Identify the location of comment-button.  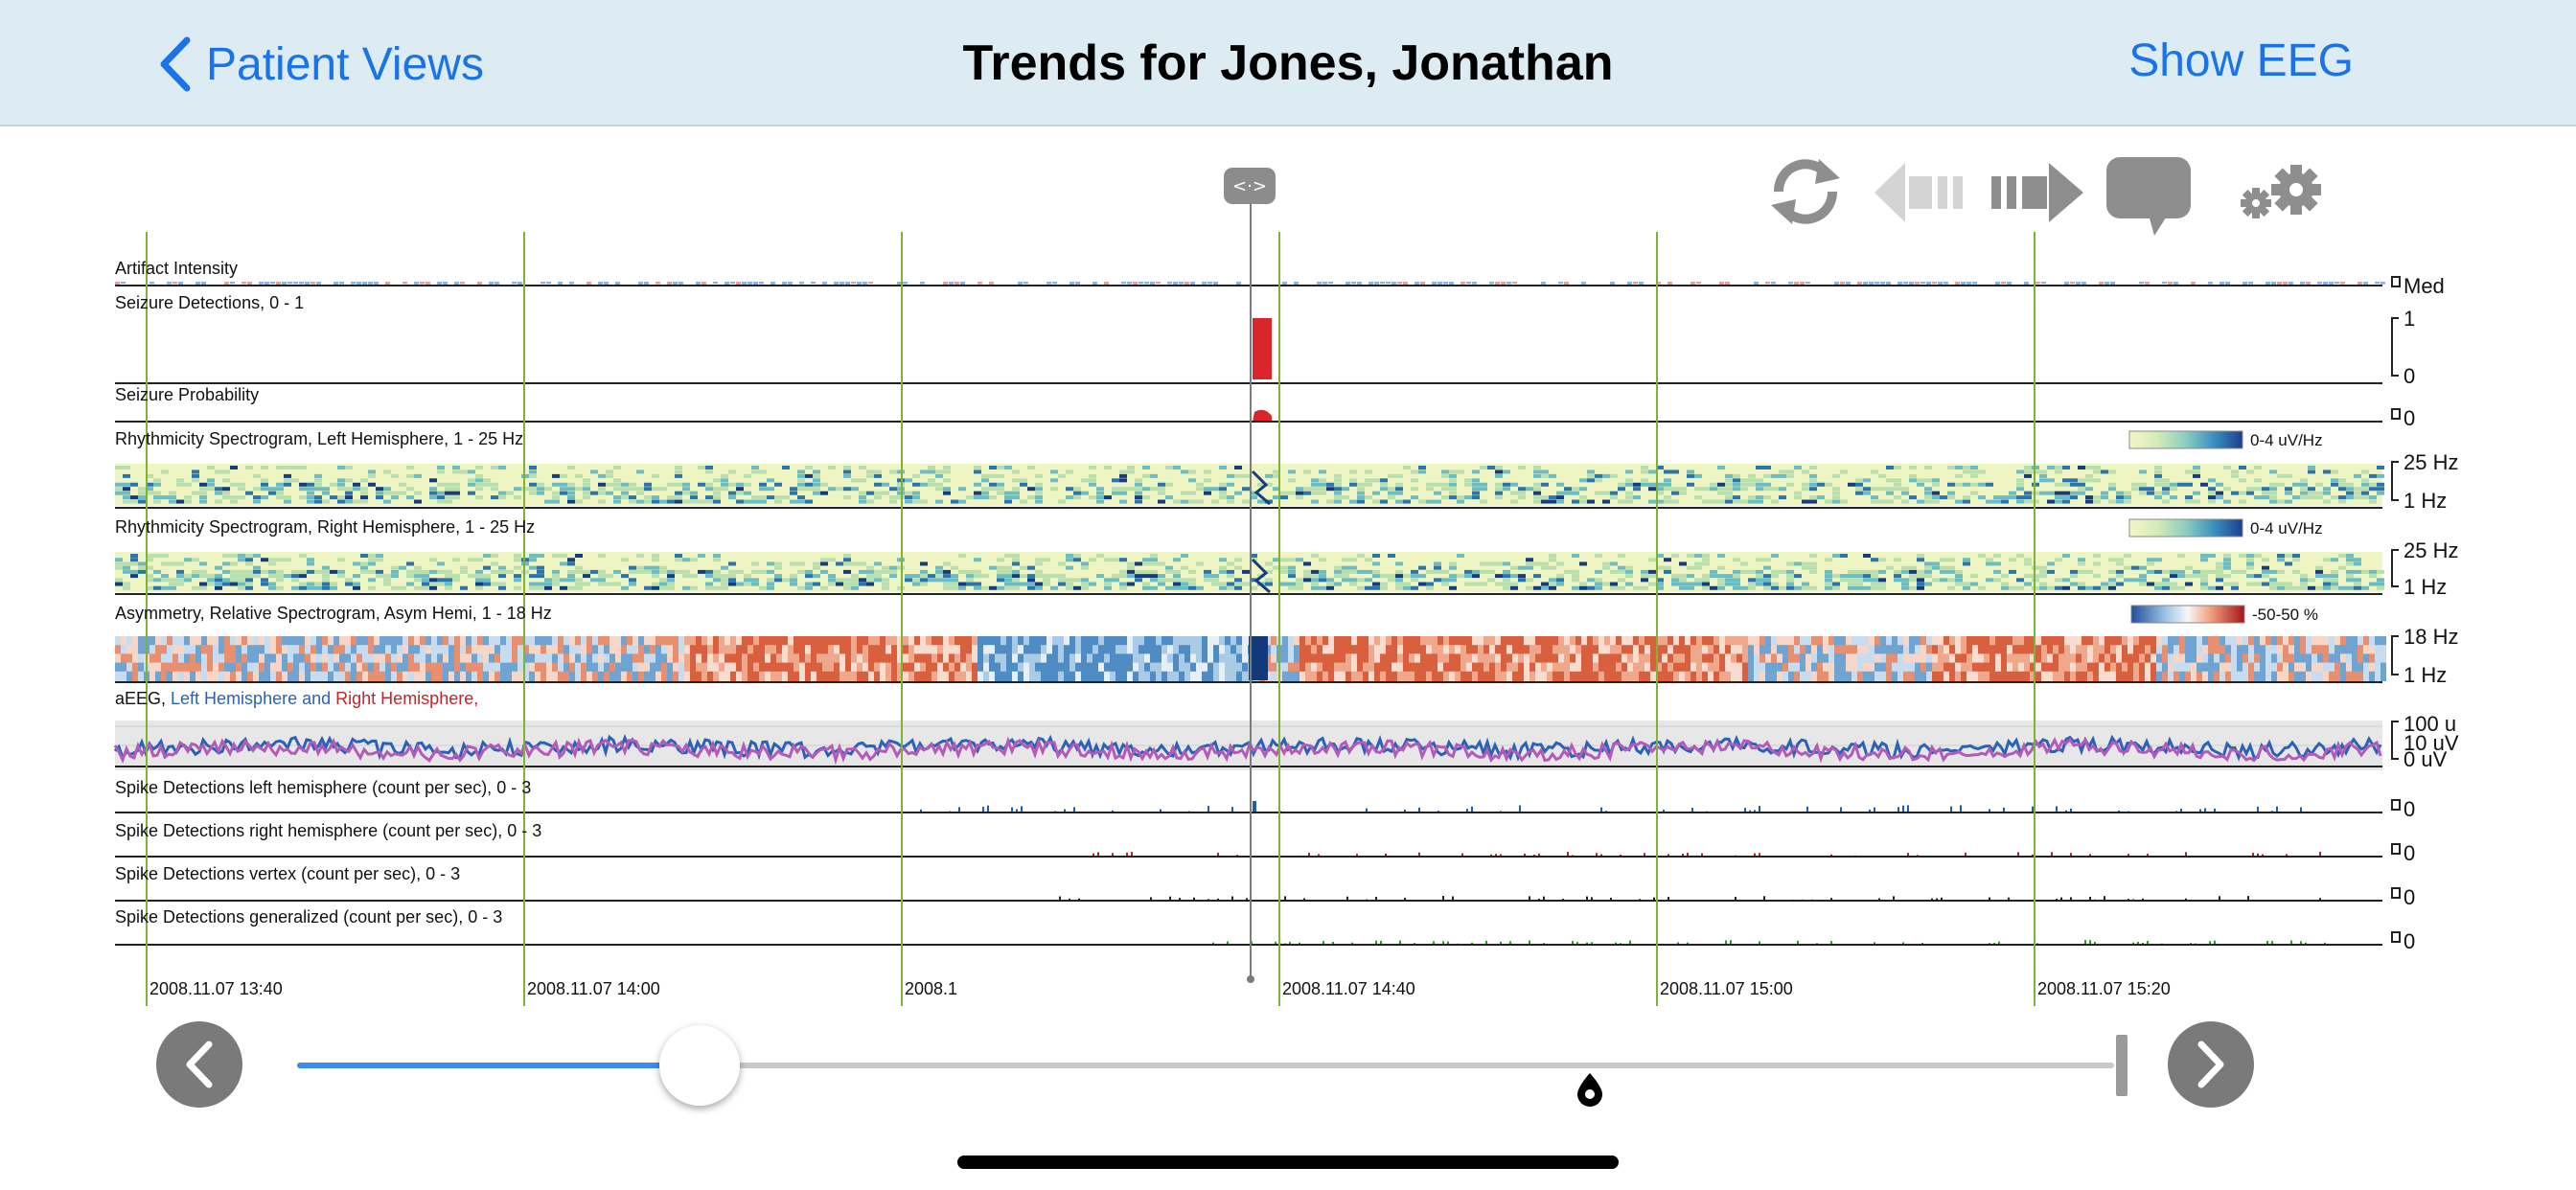
(2148, 197).